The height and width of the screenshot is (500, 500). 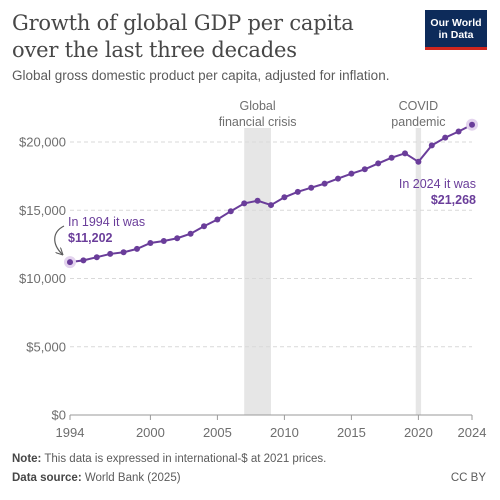 What do you see at coordinates (42, 210) in the screenshot?
I see `y-tick-label-3: $15,000` at bounding box center [42, 210].